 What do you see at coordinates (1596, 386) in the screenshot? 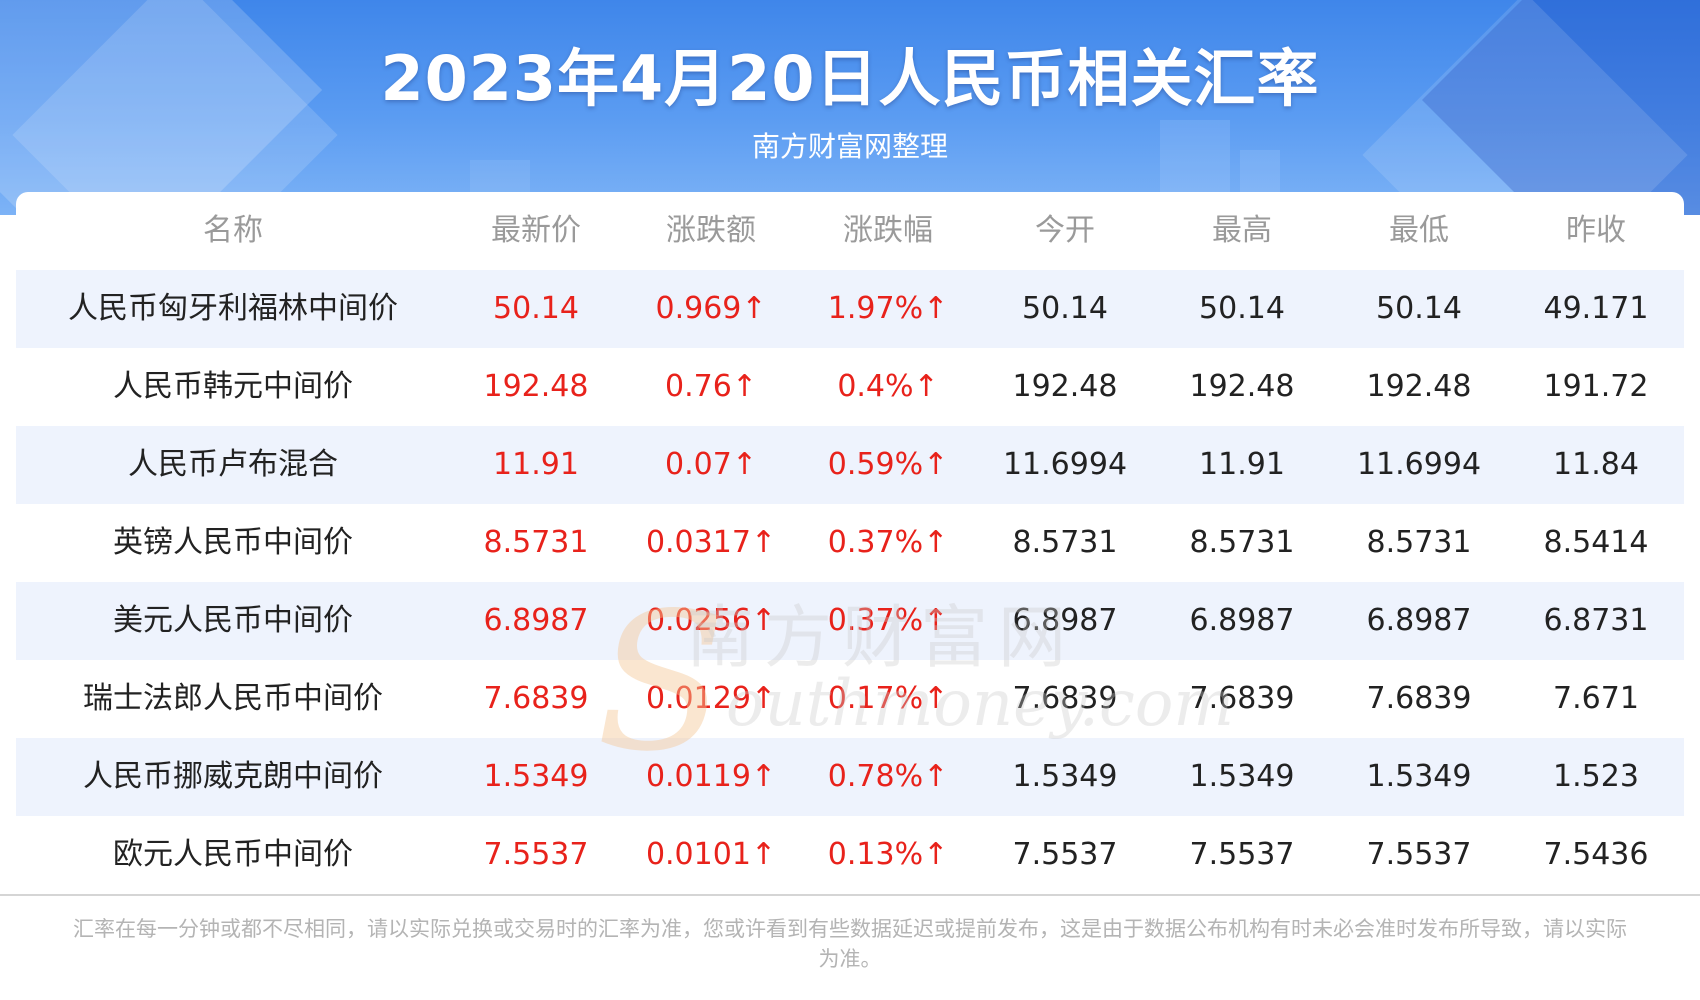
I see `prev-close: 191.72` at bounding box center [1596, 386].